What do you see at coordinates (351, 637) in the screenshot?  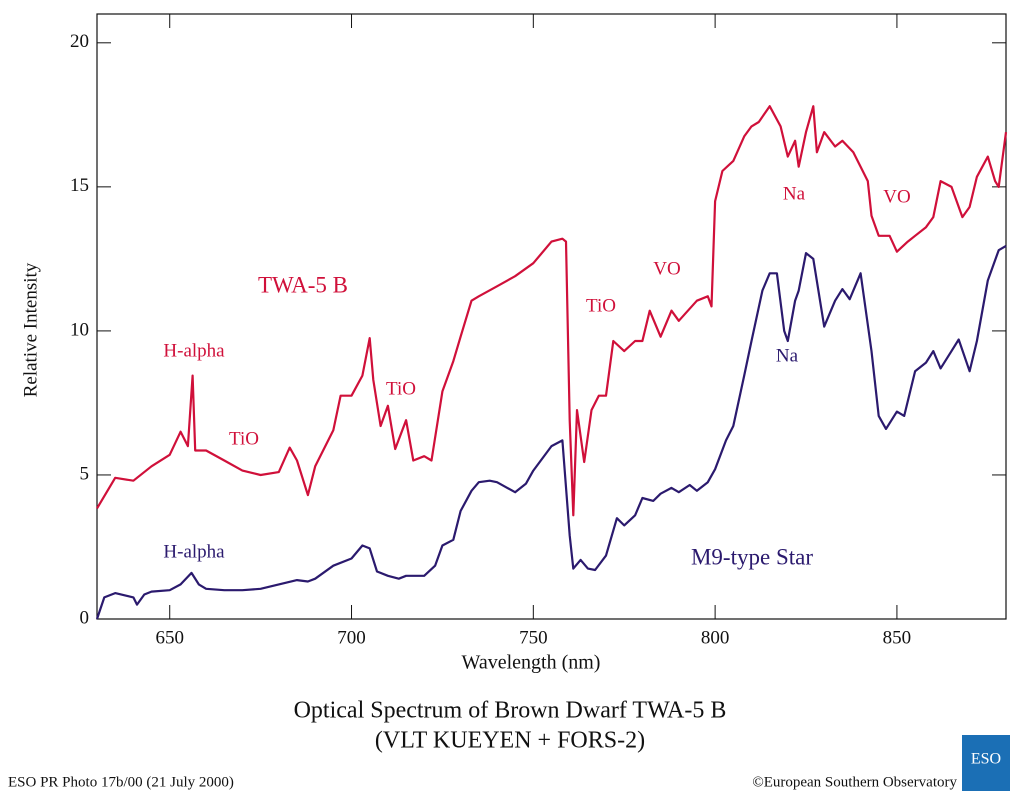 I see `x-tick-label: 700` at bounding box center [351, 637].